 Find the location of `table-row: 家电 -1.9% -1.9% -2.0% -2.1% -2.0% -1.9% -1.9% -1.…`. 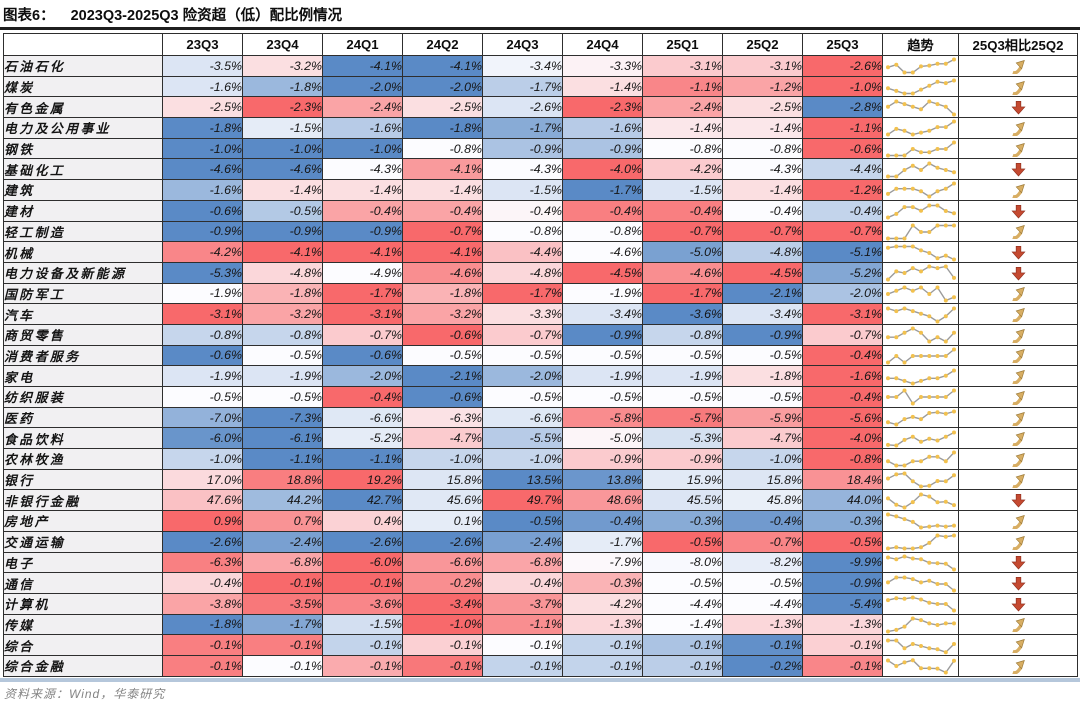

table-row: 家电 -1.9% -1.9% -2.0% -2.1% -2.0% -1.9% -1.9% -1.… is located at coordinates (540, 376).